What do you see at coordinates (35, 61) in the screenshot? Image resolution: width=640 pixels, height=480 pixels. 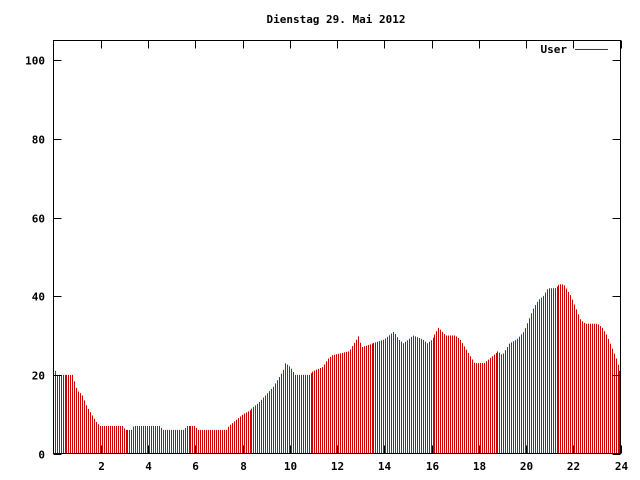 I see `y-tick-label-100: 100` at bounding box center [35, 61].